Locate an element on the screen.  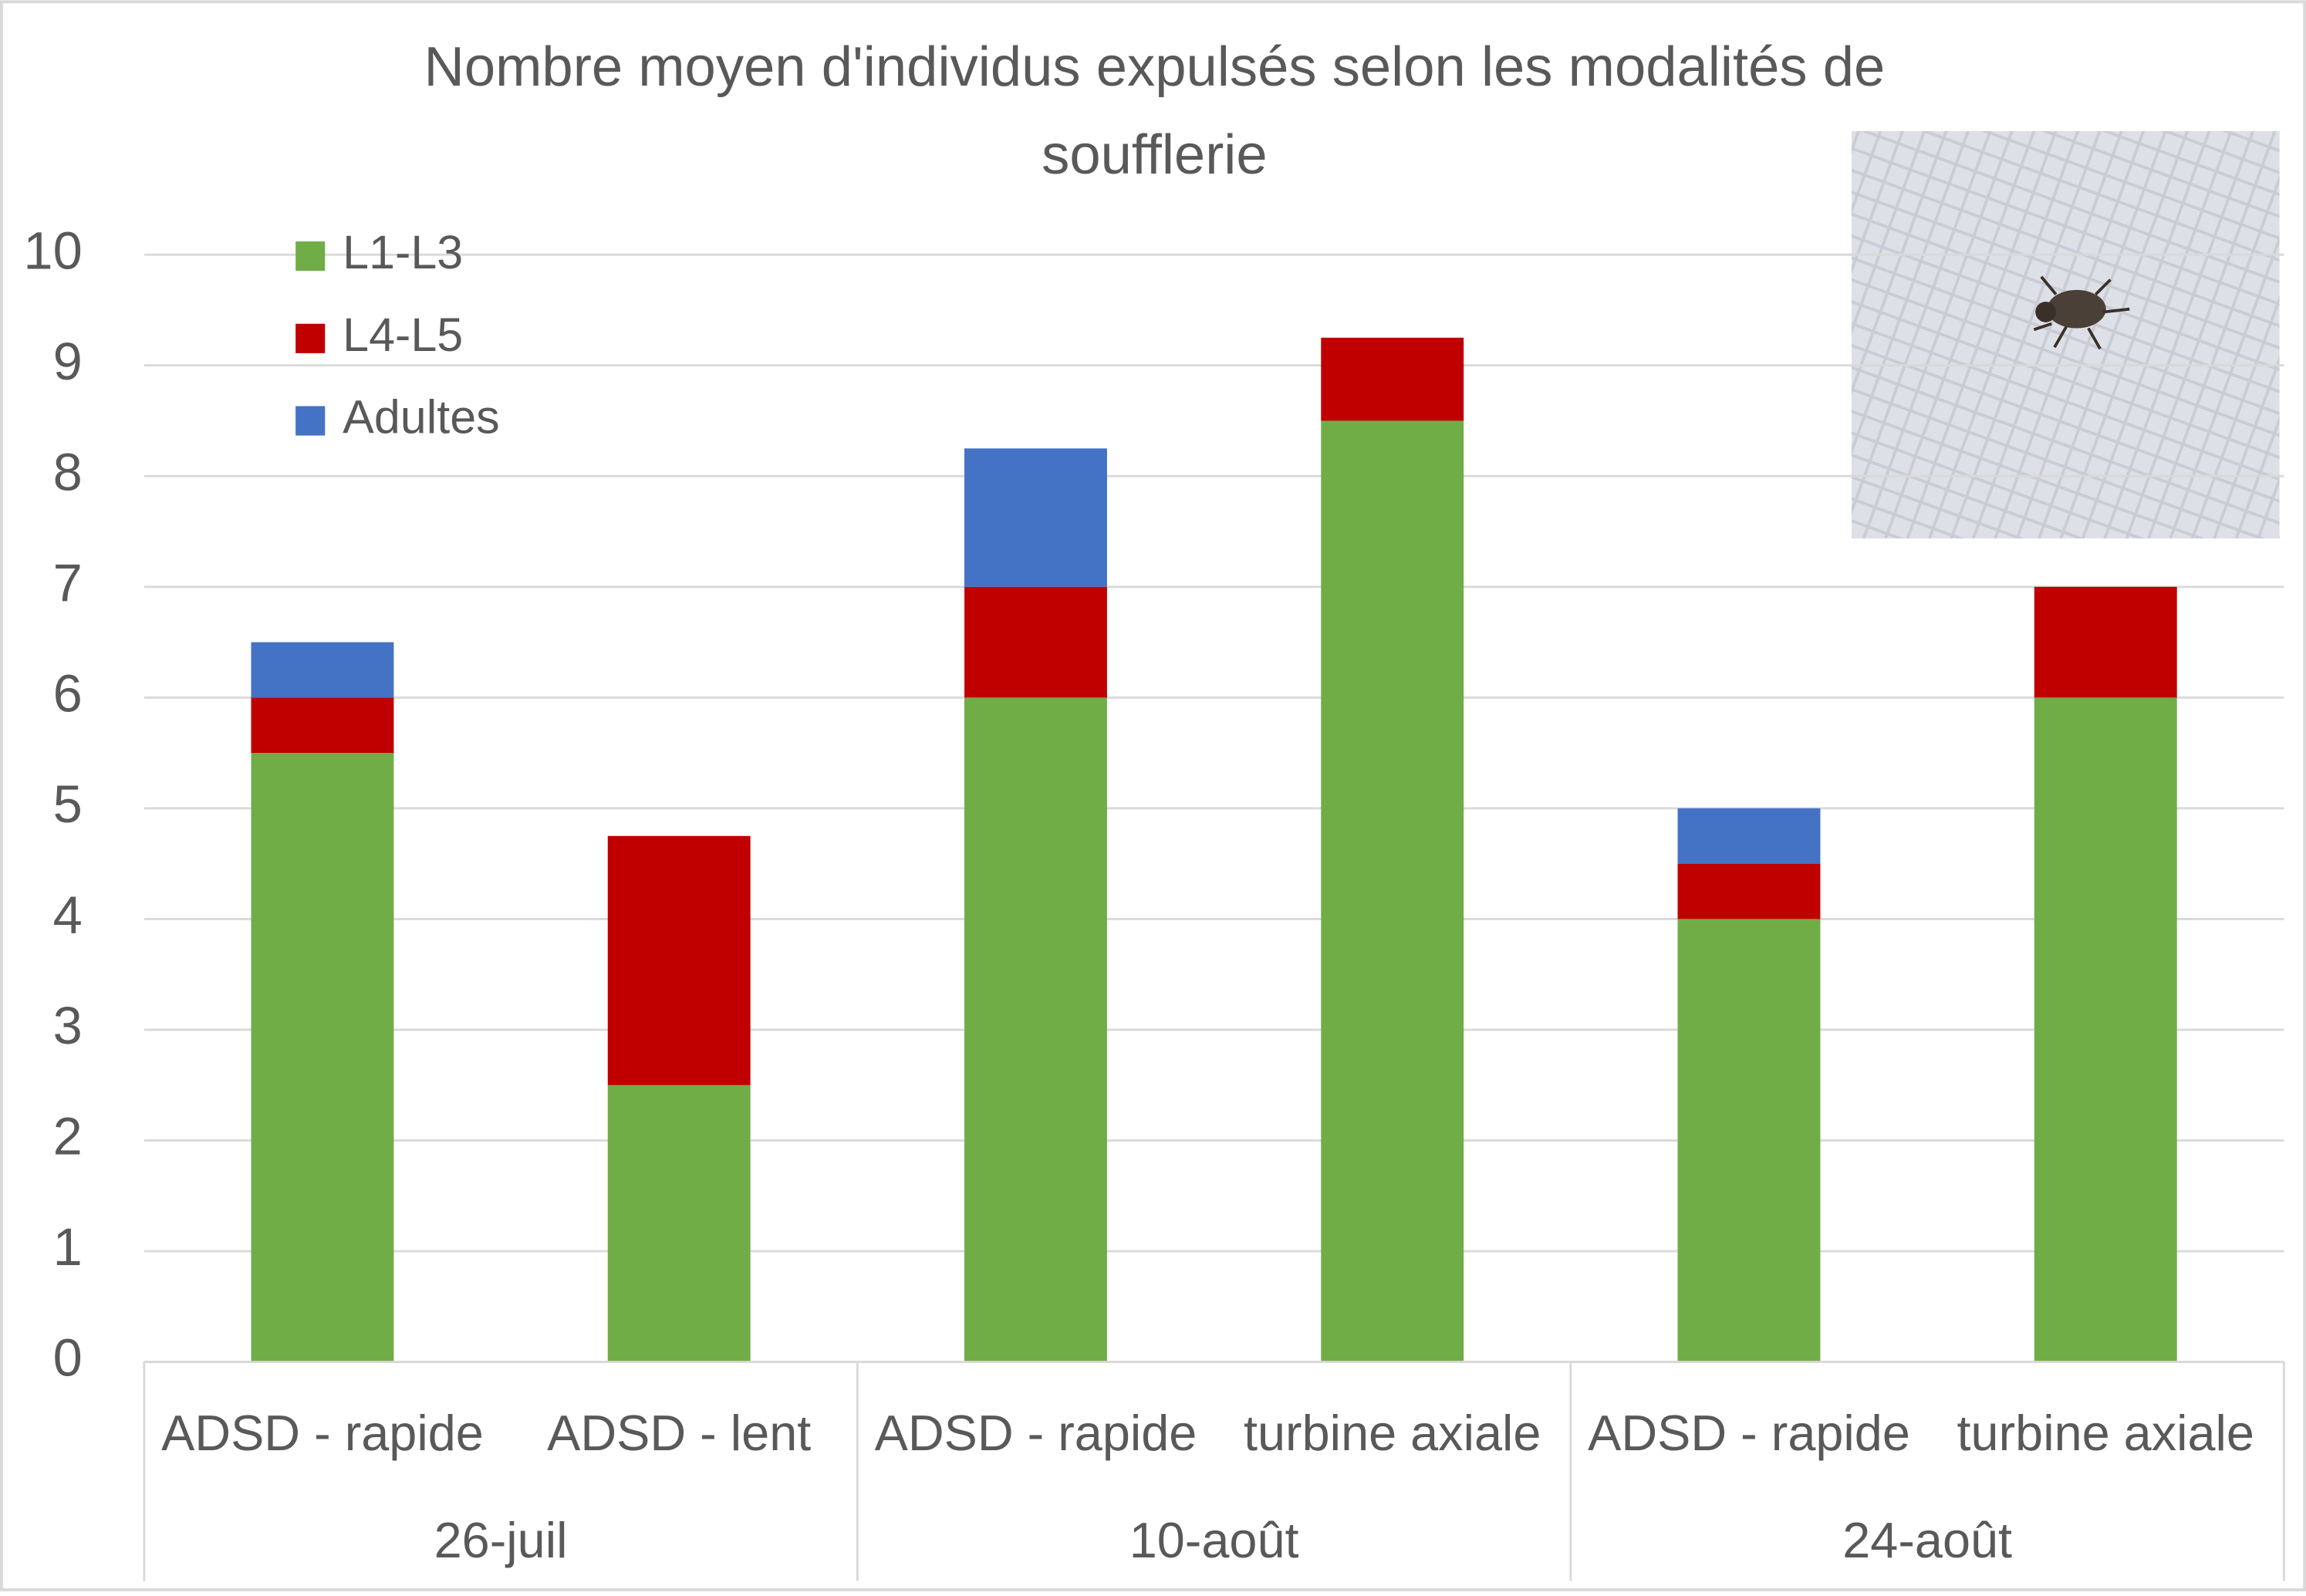
legend-label: L1-L3 is located at coordinates (403, 252).